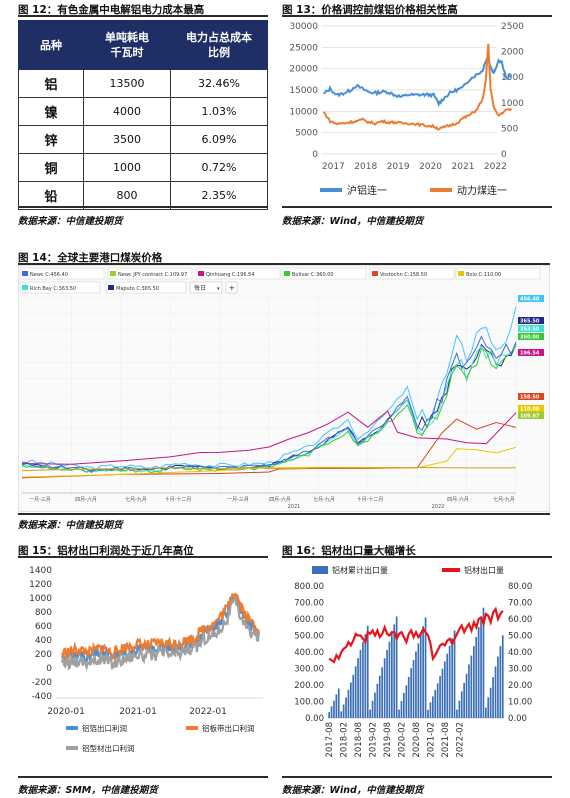 The height and width of the screenshot is (798, 570). I want to click on table-row: 铅 800 2.35%, so click(143, 195).